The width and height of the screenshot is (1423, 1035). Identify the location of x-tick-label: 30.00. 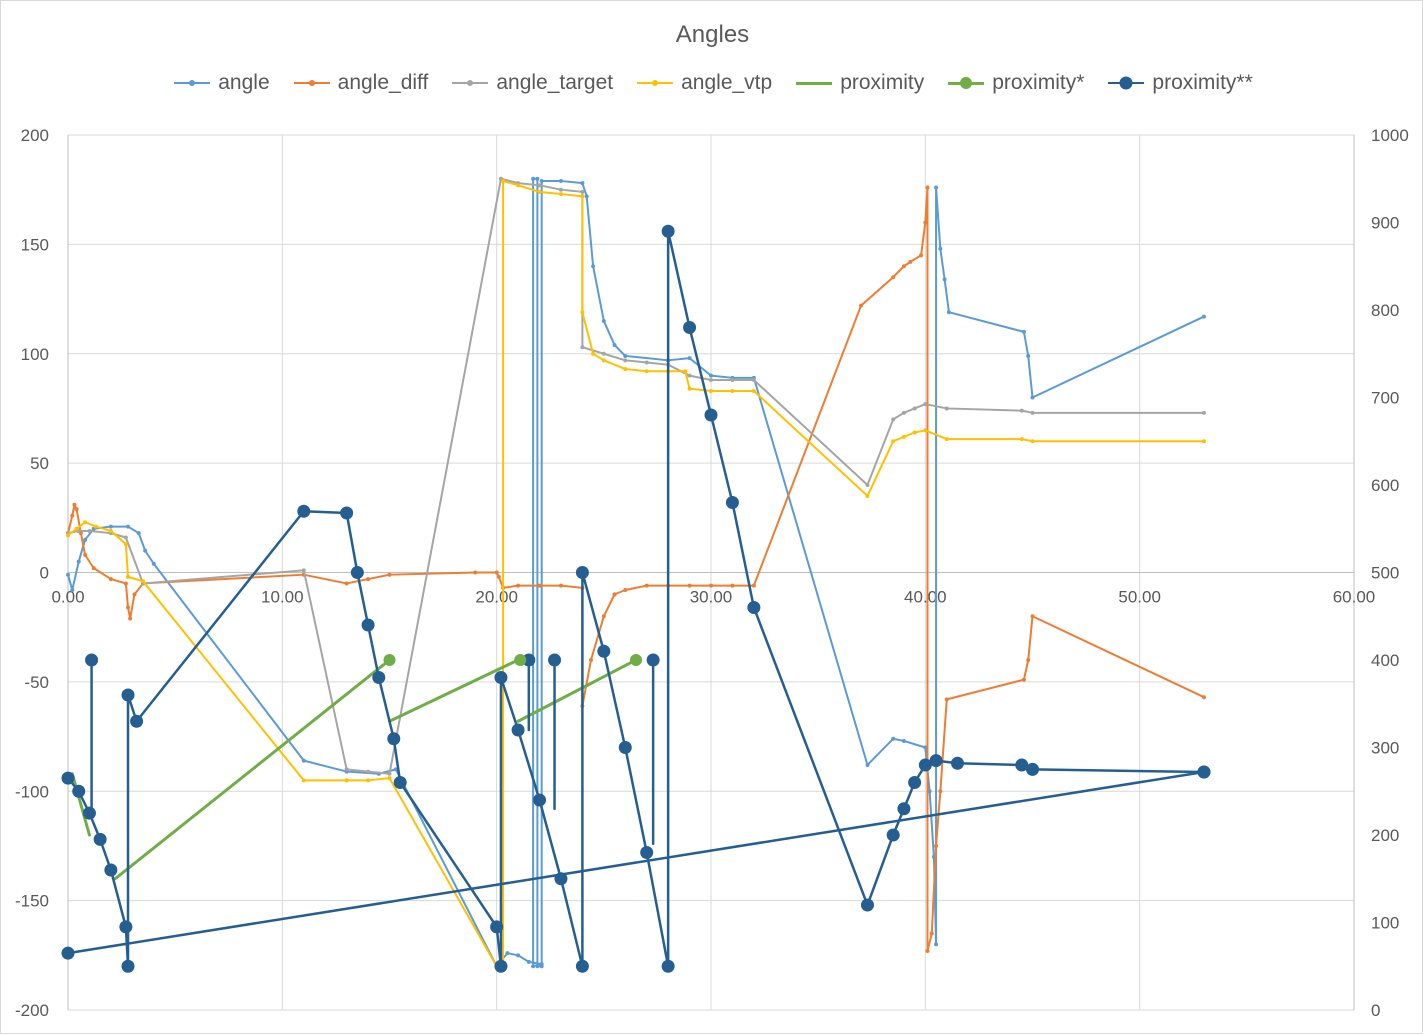
(711, 597).